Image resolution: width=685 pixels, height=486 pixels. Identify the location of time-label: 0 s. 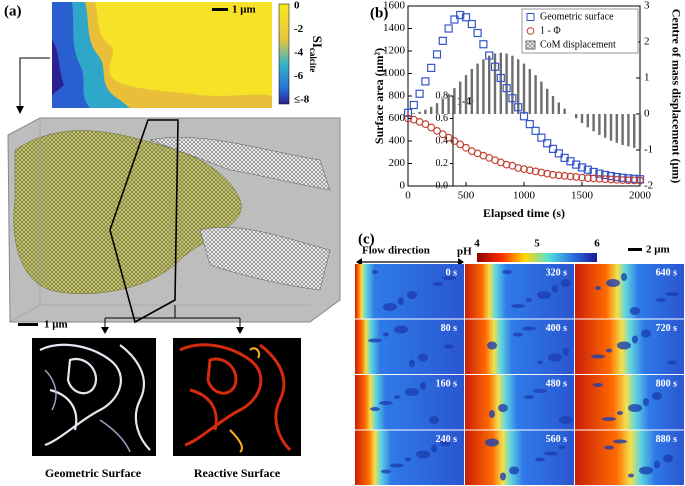
(452, 272).